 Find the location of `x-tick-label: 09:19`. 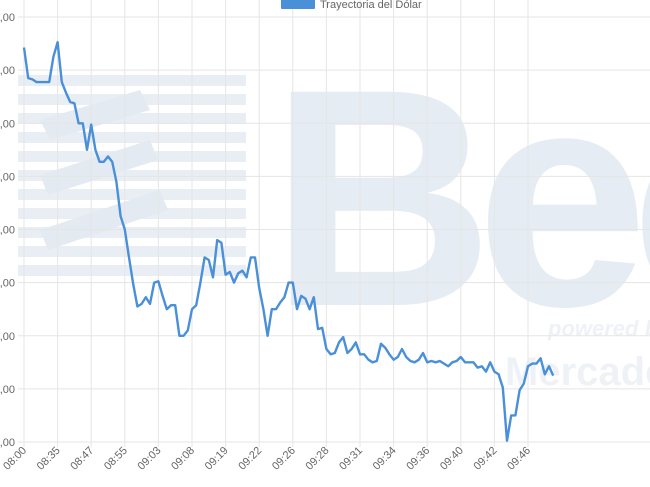

x-tick-label: 09:19 is located at coordinates (217, 459).